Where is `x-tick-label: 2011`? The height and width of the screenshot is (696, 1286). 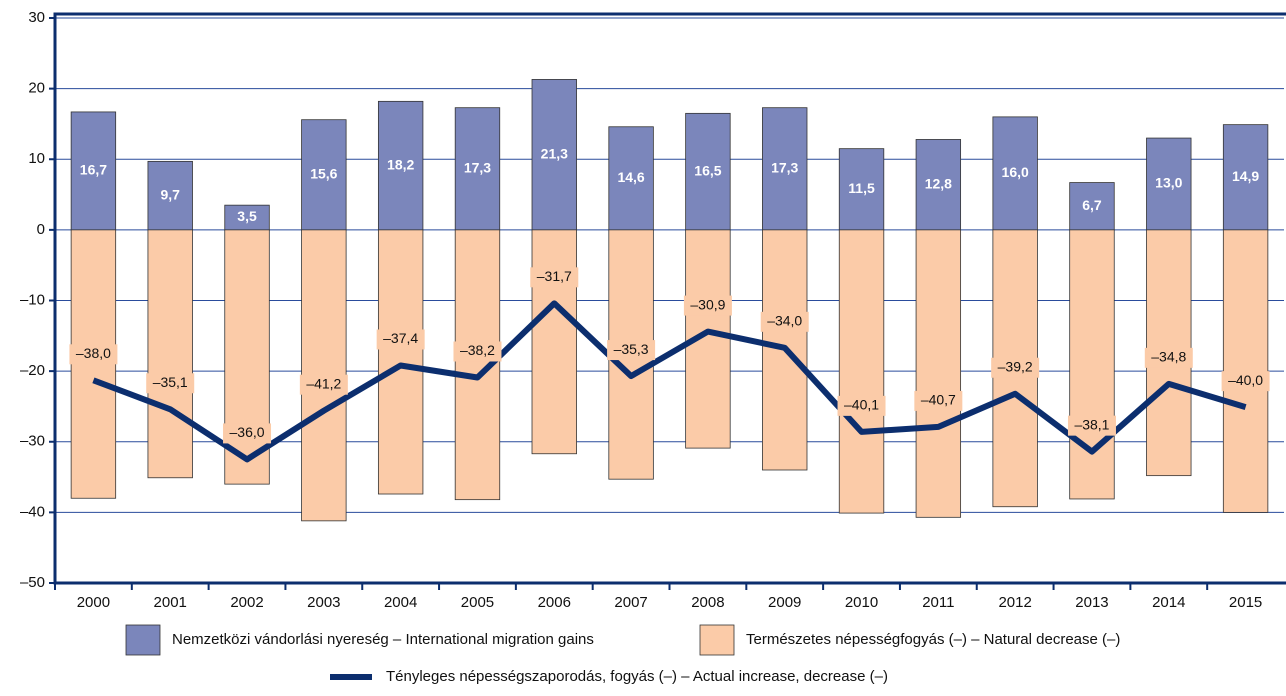
x-tick-label: 2011 is located at coordinates (938, 602).